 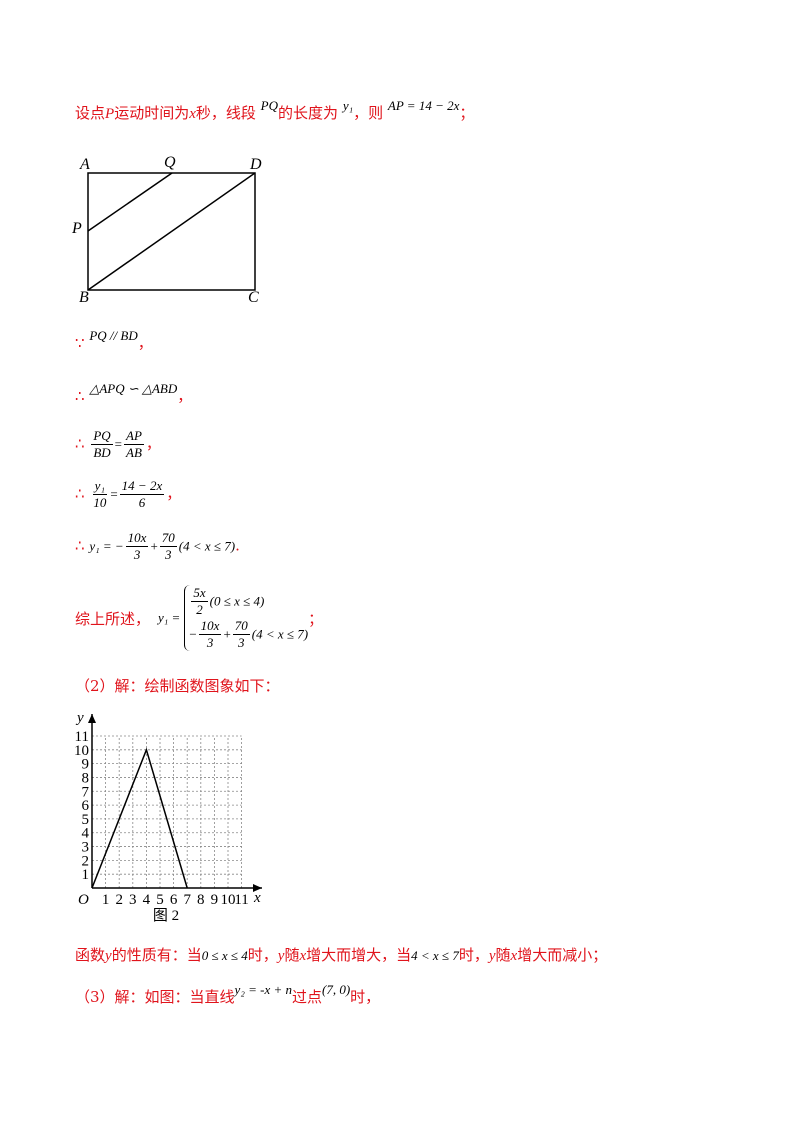 I want to click on x-tick-label: 9, so click(x=215, y=900).